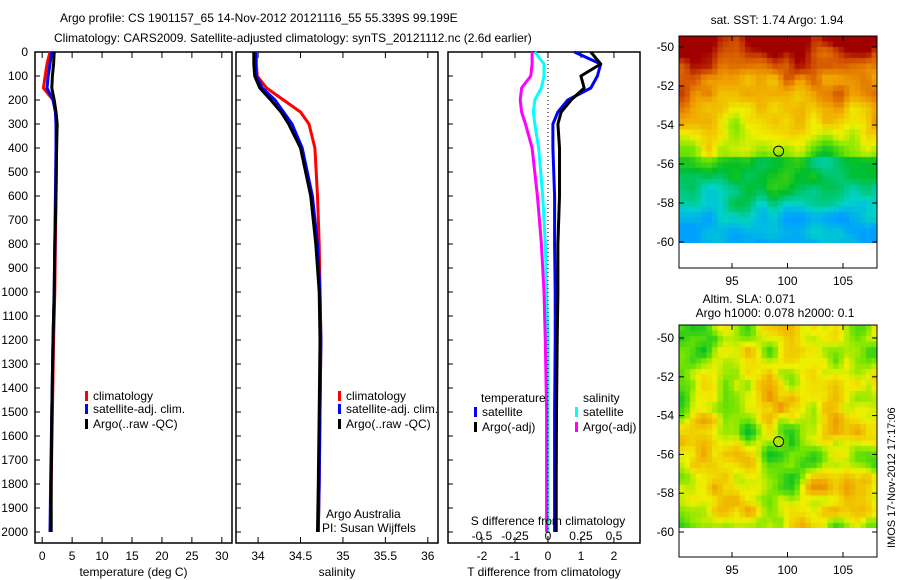 This screenshot has width=900, height=580. What do you see at coordinates (778, 139) in the screenshot?
I see `sst-heatmap` at bounding box center [778, 139].